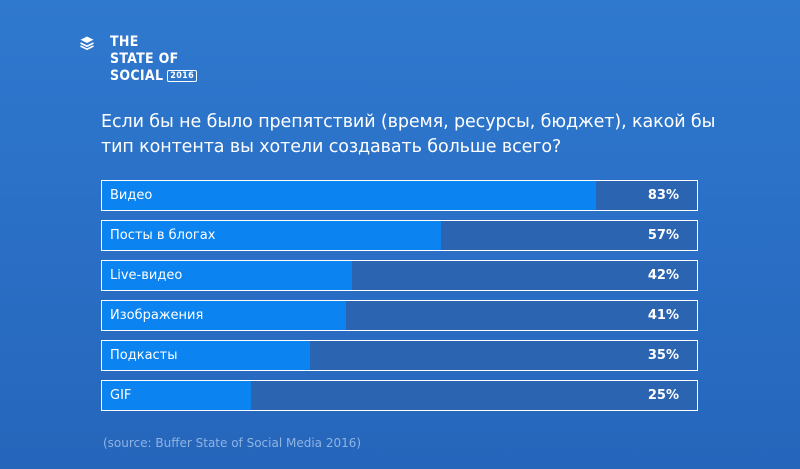 This screenshot has width=800, height=469. I want to click on bar-row: Подкасты 35%, so click(399, 355).